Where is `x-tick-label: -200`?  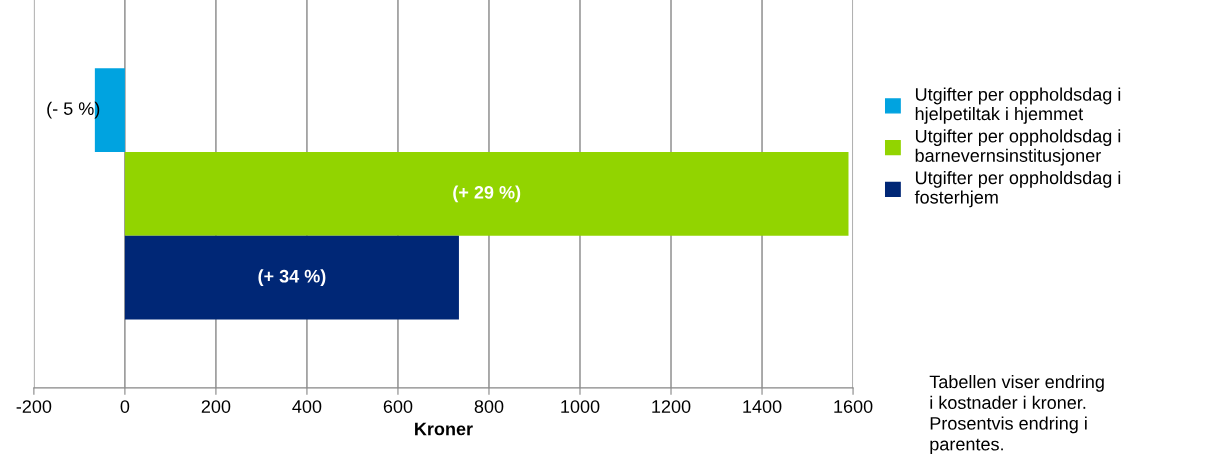 x-tick-label: -200 is located at coordinates (34, 406).